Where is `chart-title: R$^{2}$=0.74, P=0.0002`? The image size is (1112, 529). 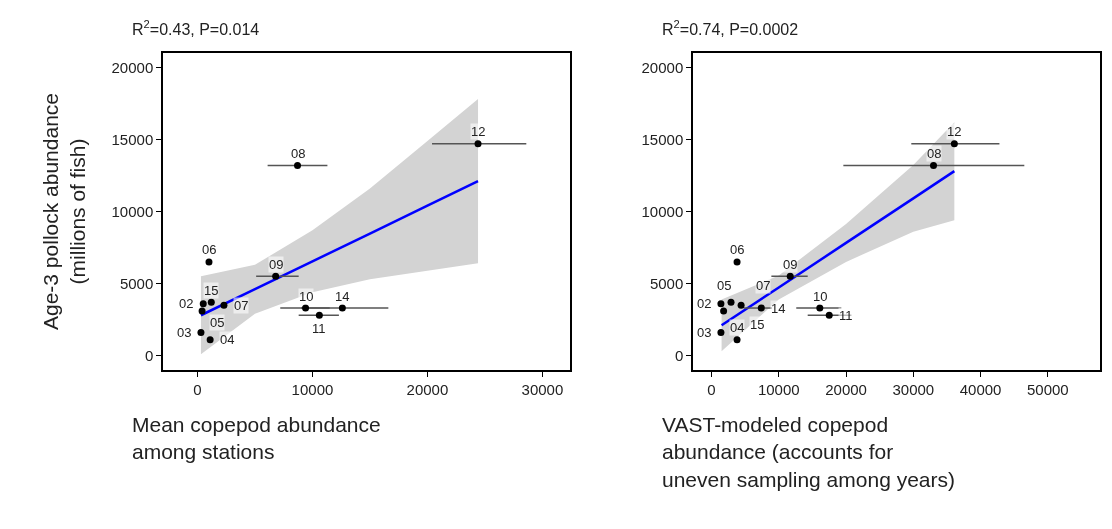
chart-title: R$^{2}$=0.74, P=0.0002 is located at coordinates (730, 28).